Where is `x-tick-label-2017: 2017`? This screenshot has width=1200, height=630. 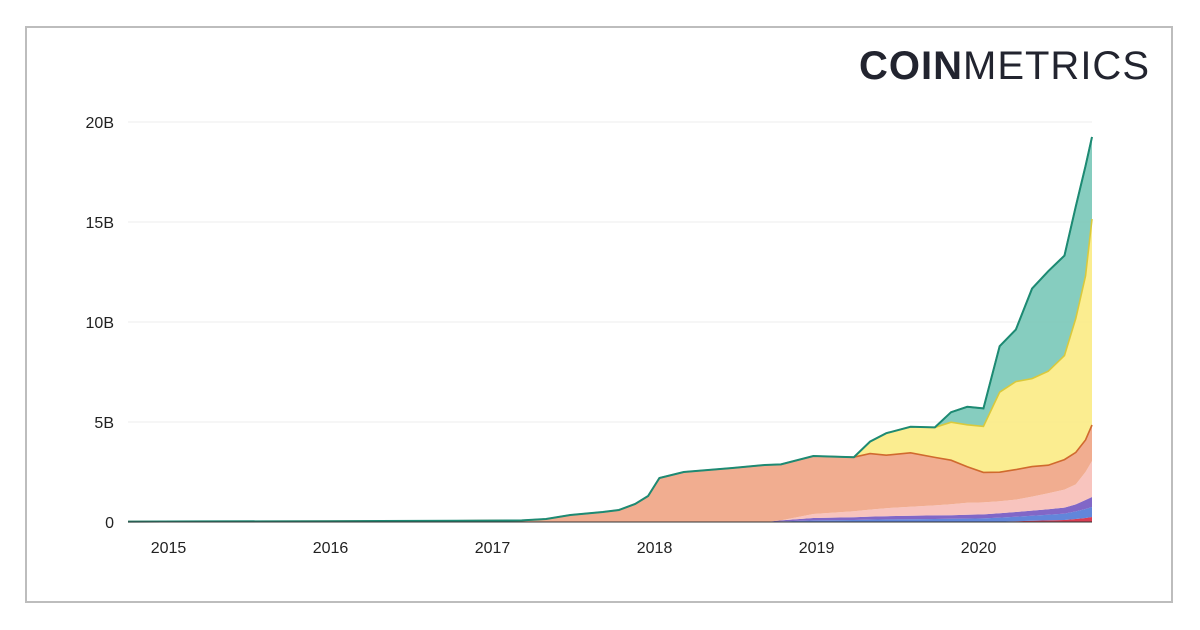 x-tick-label-2017: 2017 is located at coordinates (493, 548).